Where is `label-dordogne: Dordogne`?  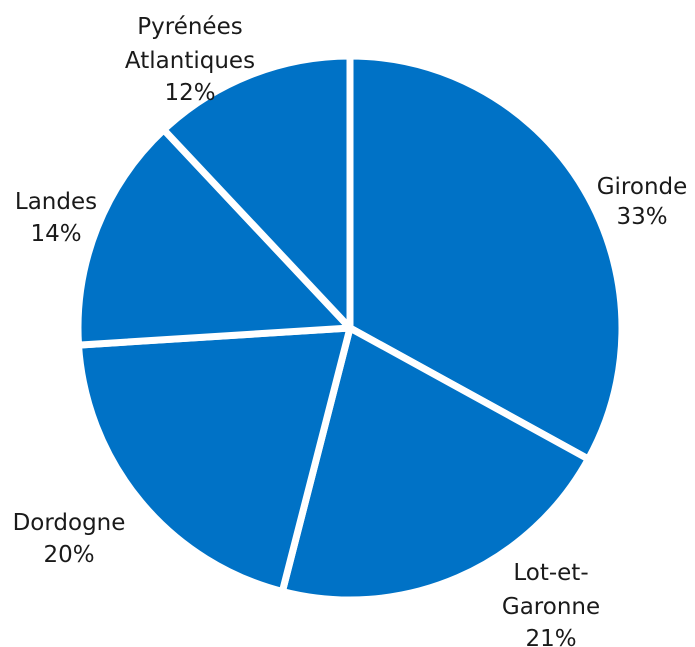 label-dordogne: Dordogne is located at coordinates (69, 523).